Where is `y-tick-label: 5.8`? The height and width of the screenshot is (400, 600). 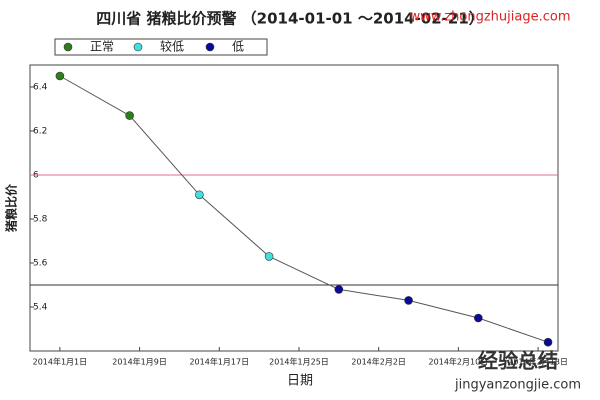
y-tick-label: 5.8 is located at coordinates (40, 220).